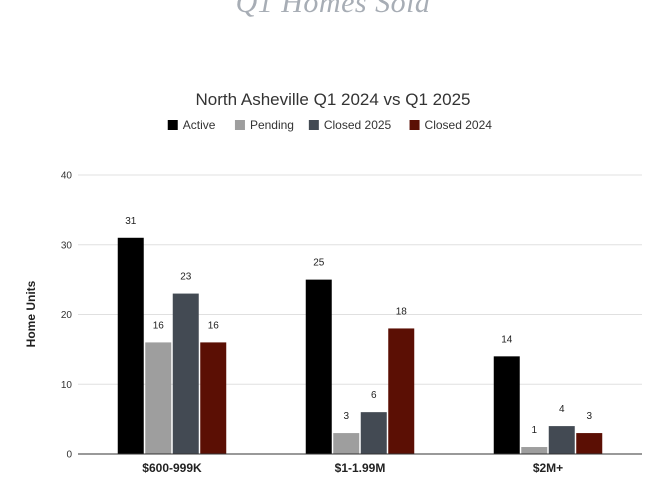  I want to click on banner-heading: Q1 Homes Sold, so click(333, 9).